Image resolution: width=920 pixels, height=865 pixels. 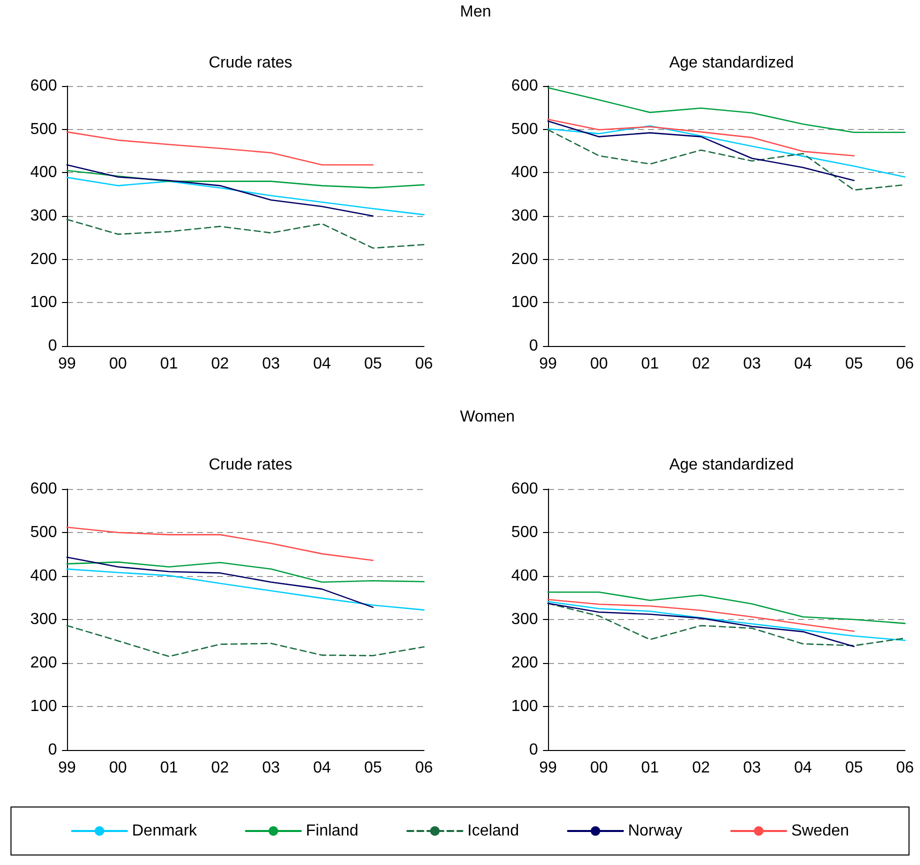 I want to click on legend-label: Denmark, so click(x=165, y=831).